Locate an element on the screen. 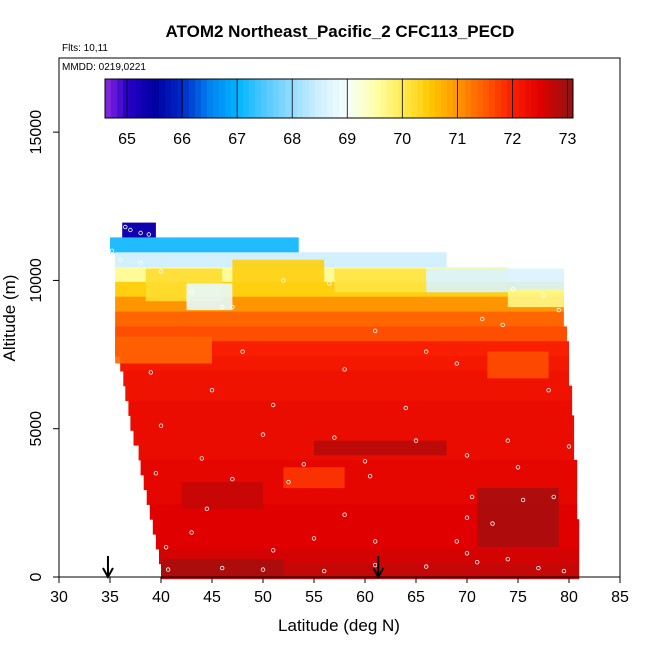 This screenshot has height=650, width=650. colorbar-tick-label: 67 is located at coordinates (237, 139).